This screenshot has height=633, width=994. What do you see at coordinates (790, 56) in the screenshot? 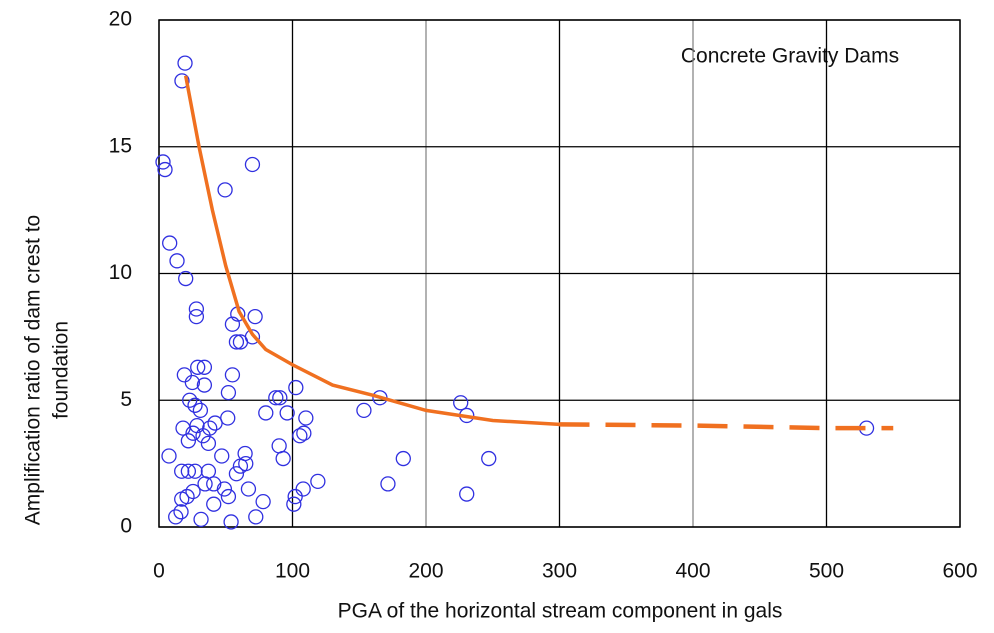
I see `chart-title: Concrete Gravity Dams` at bounding box center [790, 56].